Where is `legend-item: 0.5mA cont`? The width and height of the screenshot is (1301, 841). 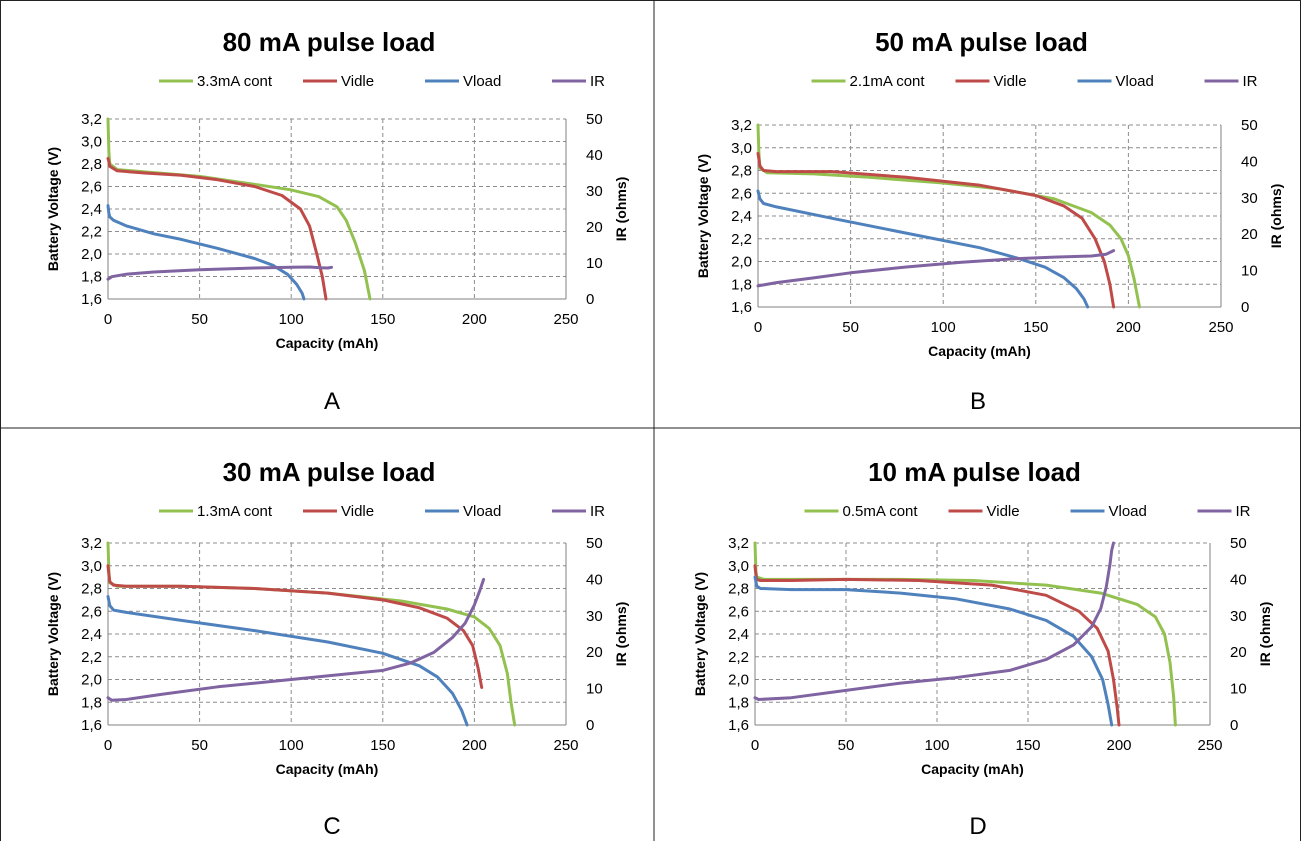
legend-item: 0.5mA cont is located at coordinates (861, 511).